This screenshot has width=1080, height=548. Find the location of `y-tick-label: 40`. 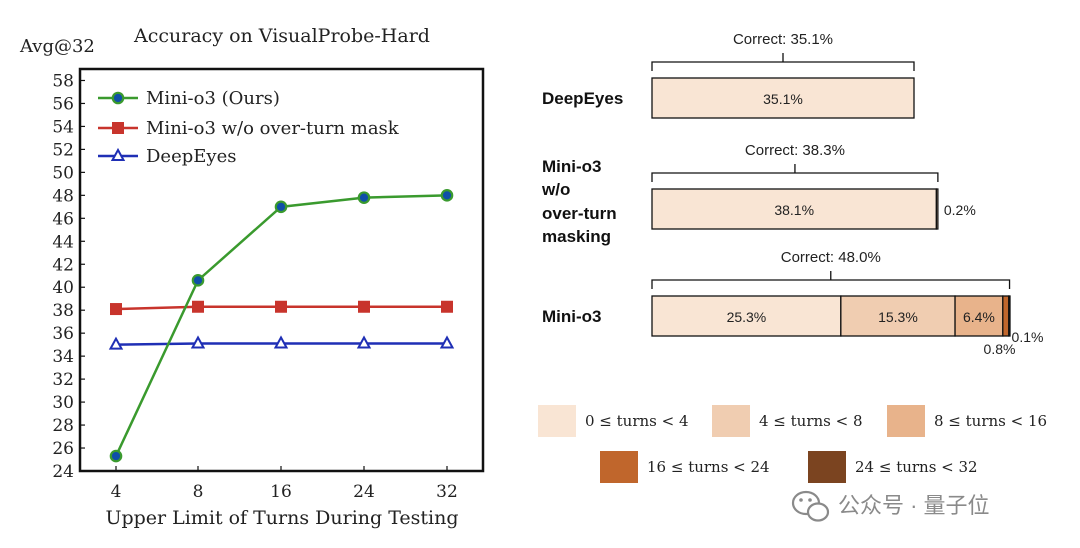

y-tick-label: 40 is located at coordinates (63, 288).